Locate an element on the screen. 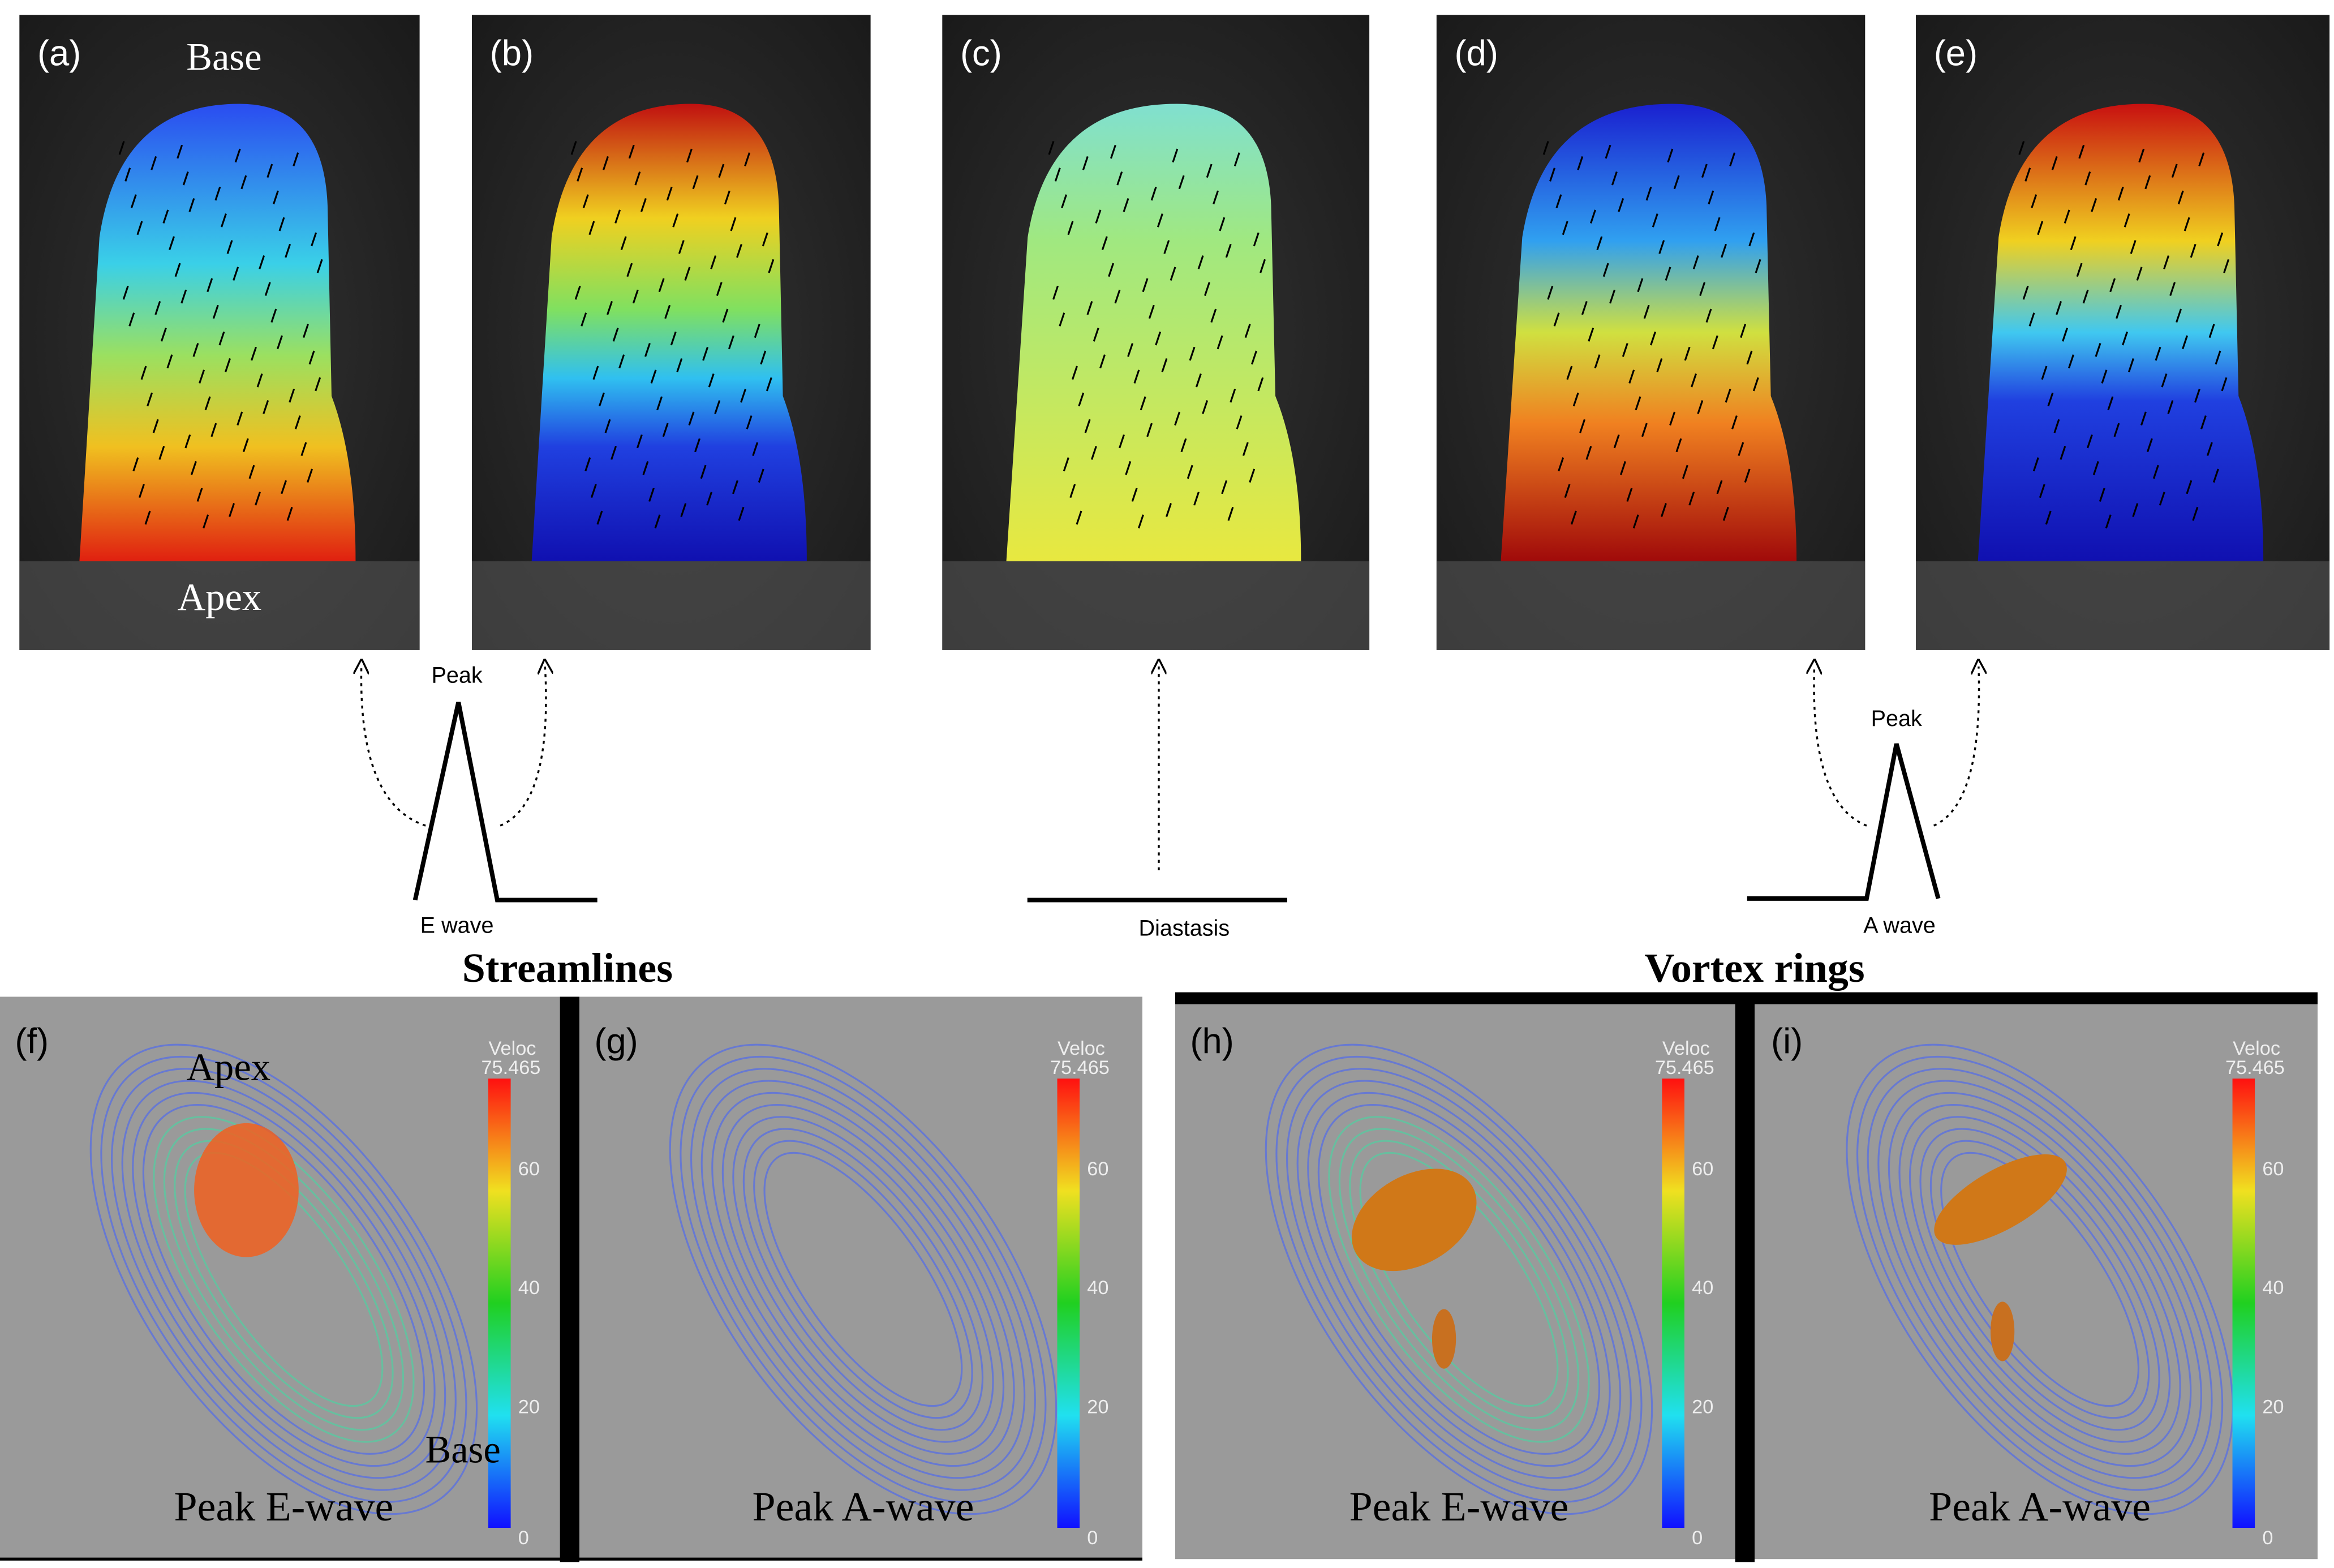  colorbar is located at coordinates (2243, 1303).